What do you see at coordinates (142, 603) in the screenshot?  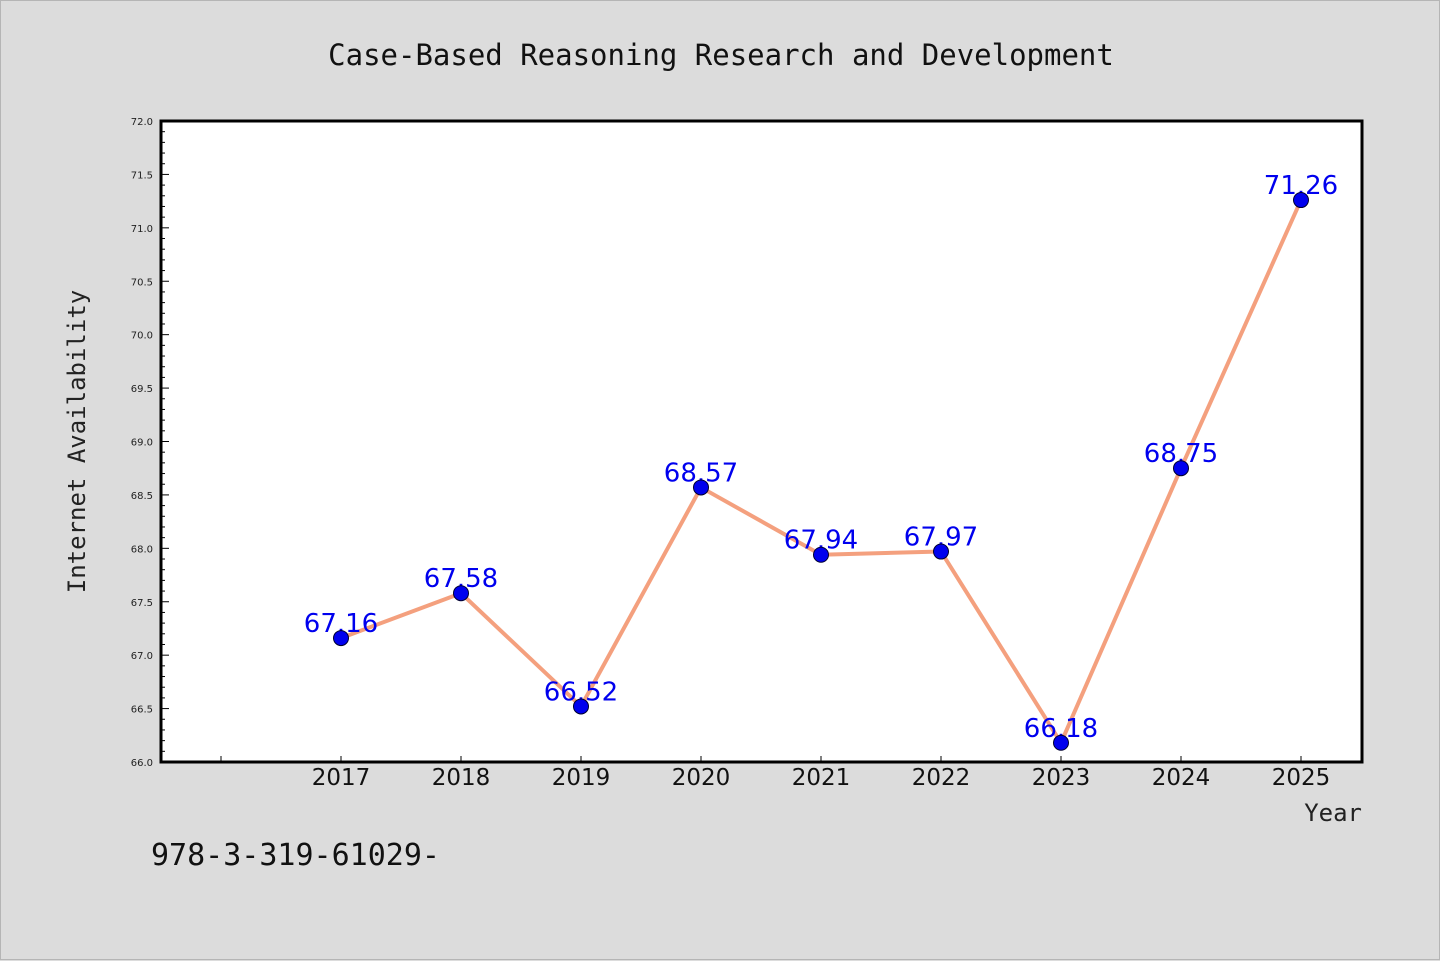 I see `y-tick-label: 67.5` at bounding box center [142, 603].